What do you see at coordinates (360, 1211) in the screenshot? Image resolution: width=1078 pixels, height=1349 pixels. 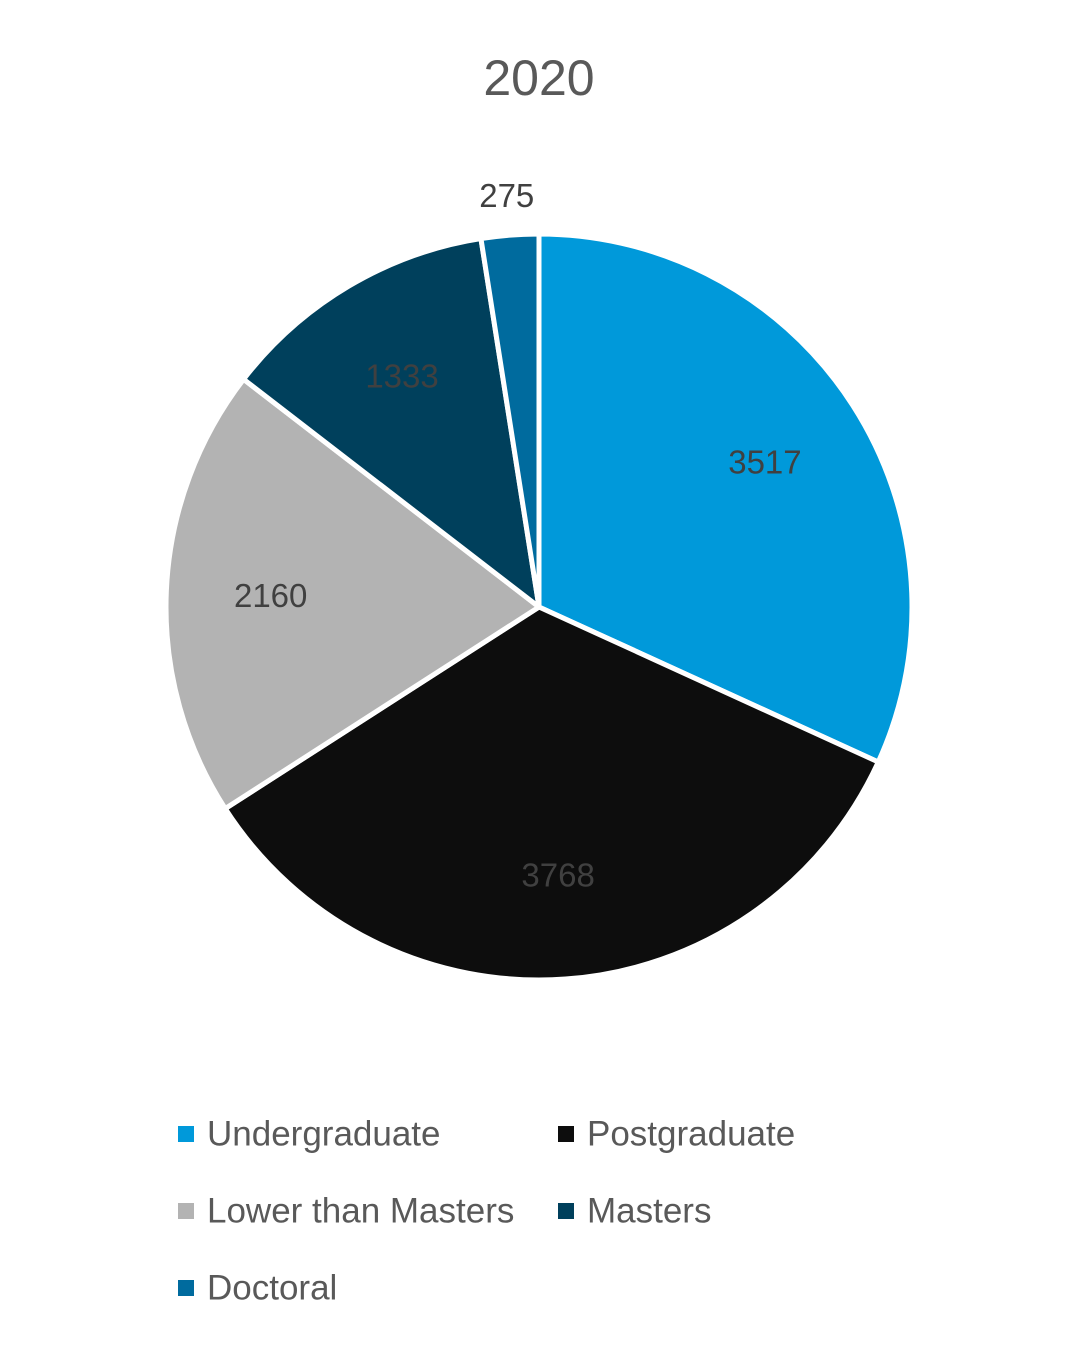 I see `legend-label: Lower than Masters` at bounding box center [360, 1211].